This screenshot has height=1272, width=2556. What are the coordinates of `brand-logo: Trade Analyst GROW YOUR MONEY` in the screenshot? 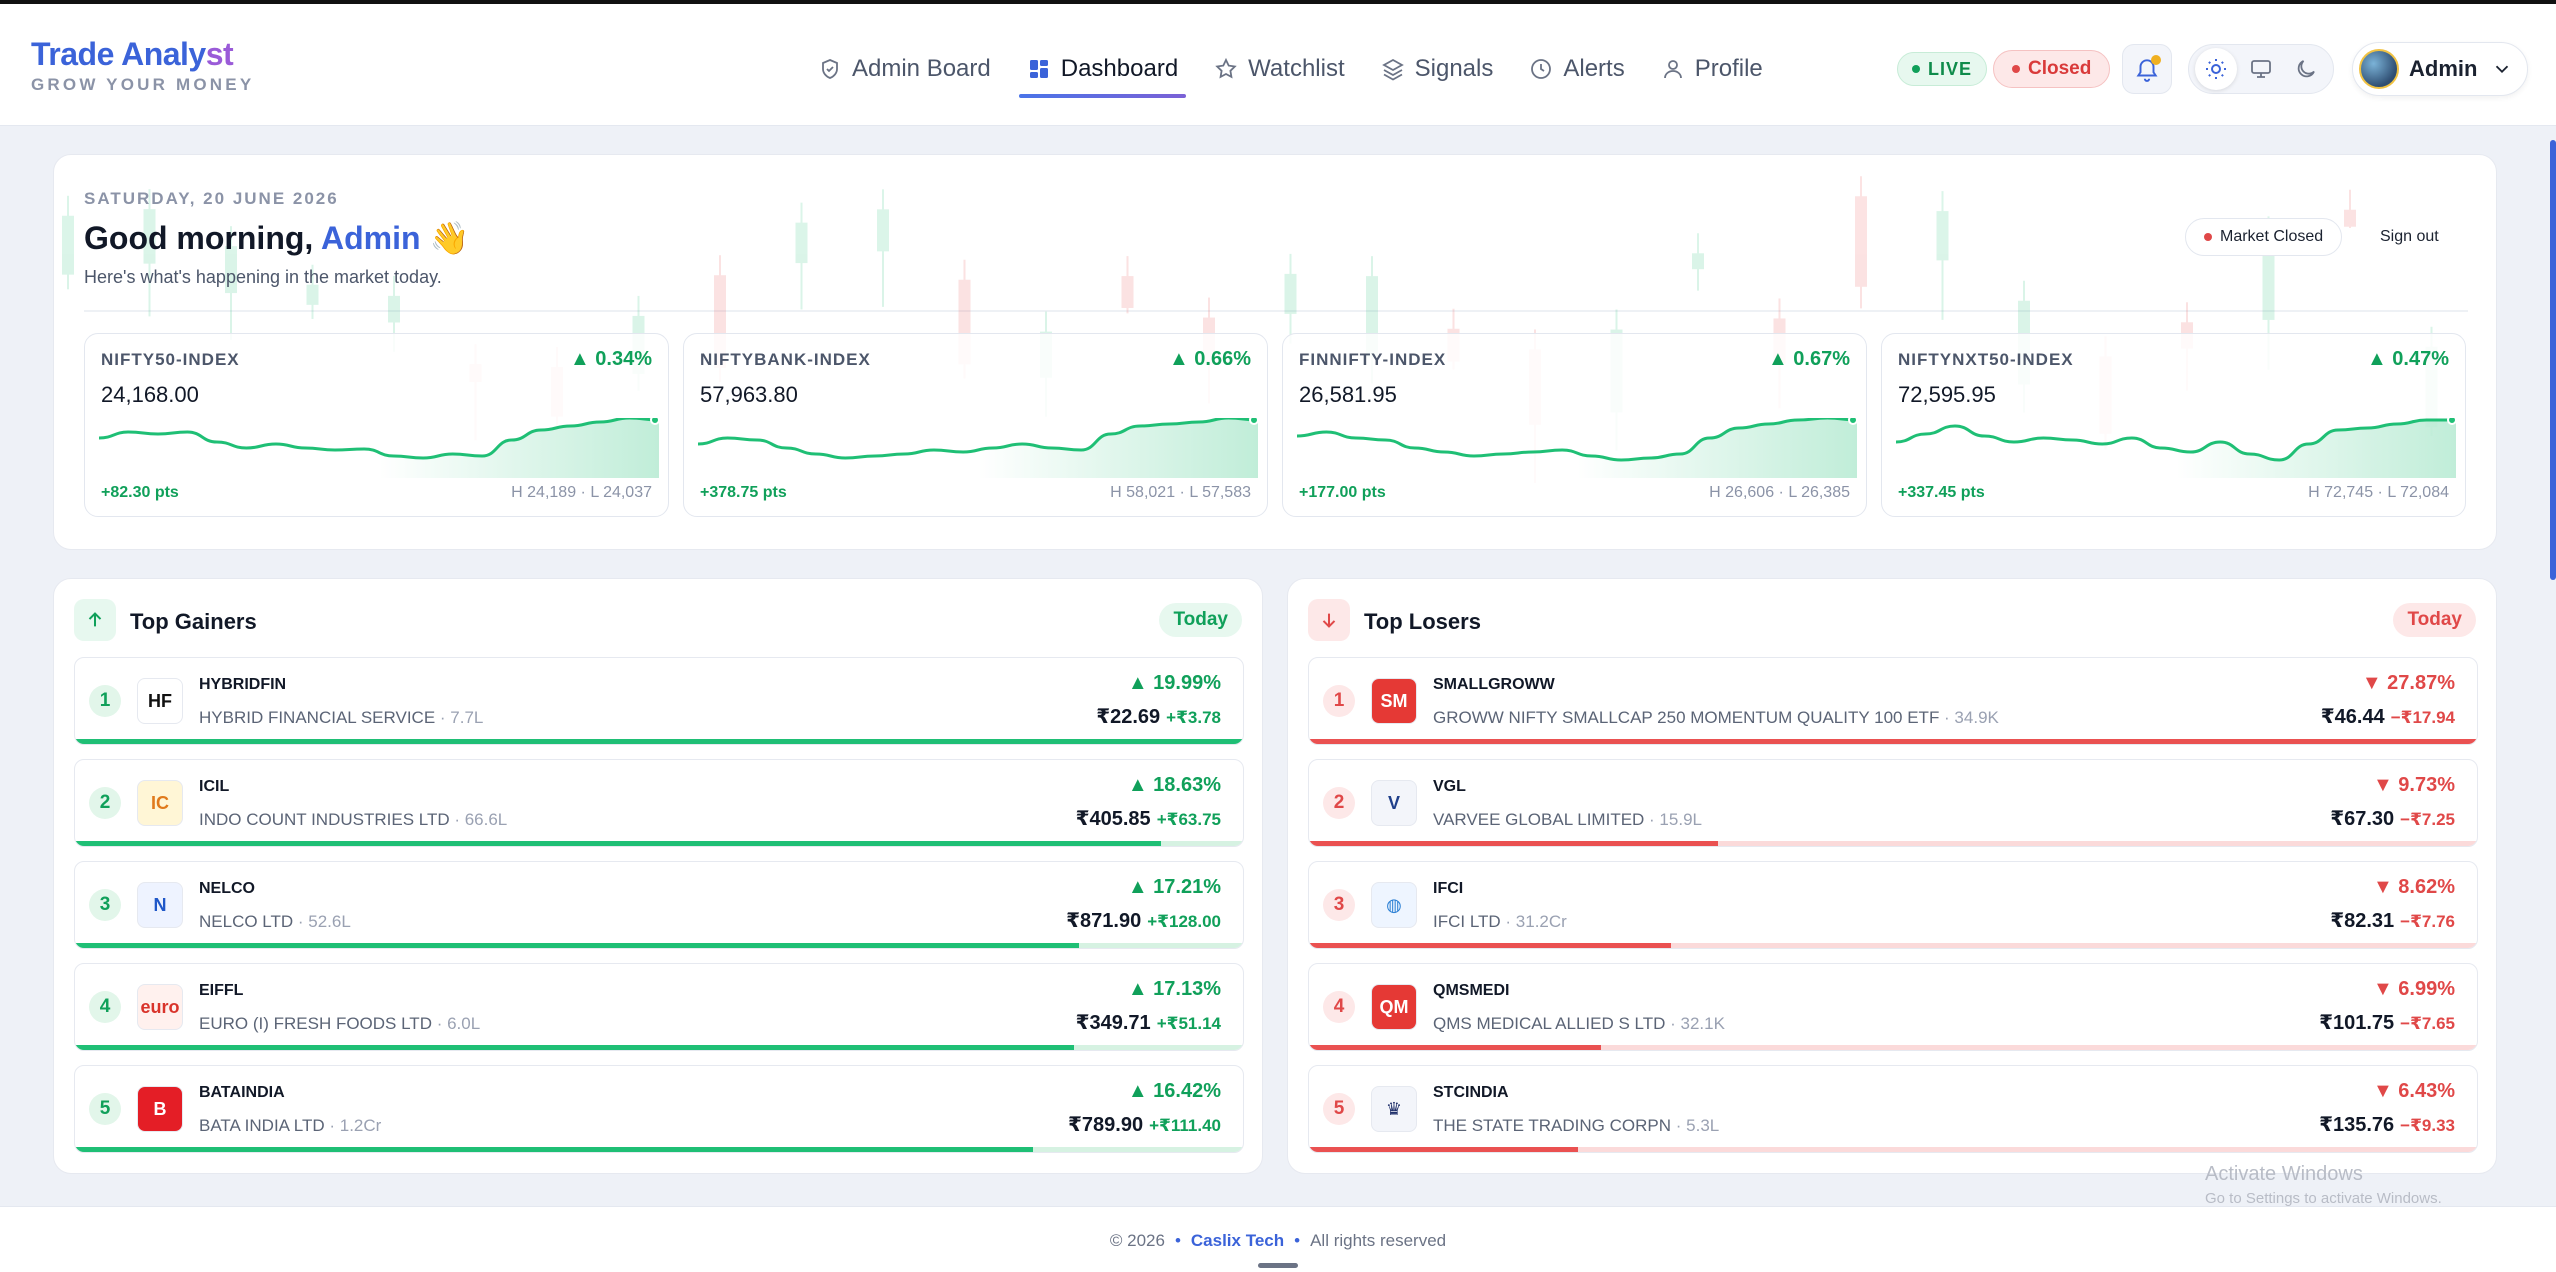 It's located at (142, 65).